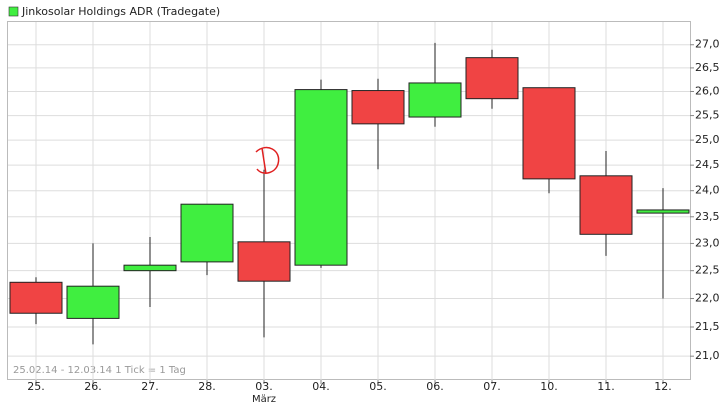 Image resolution: width=724 pixels, height=411 pixels. What do you see at coordinates (663, 386) in the screenshot?
I see `x-tick-label: 12.` at bounding box center [663, 386].